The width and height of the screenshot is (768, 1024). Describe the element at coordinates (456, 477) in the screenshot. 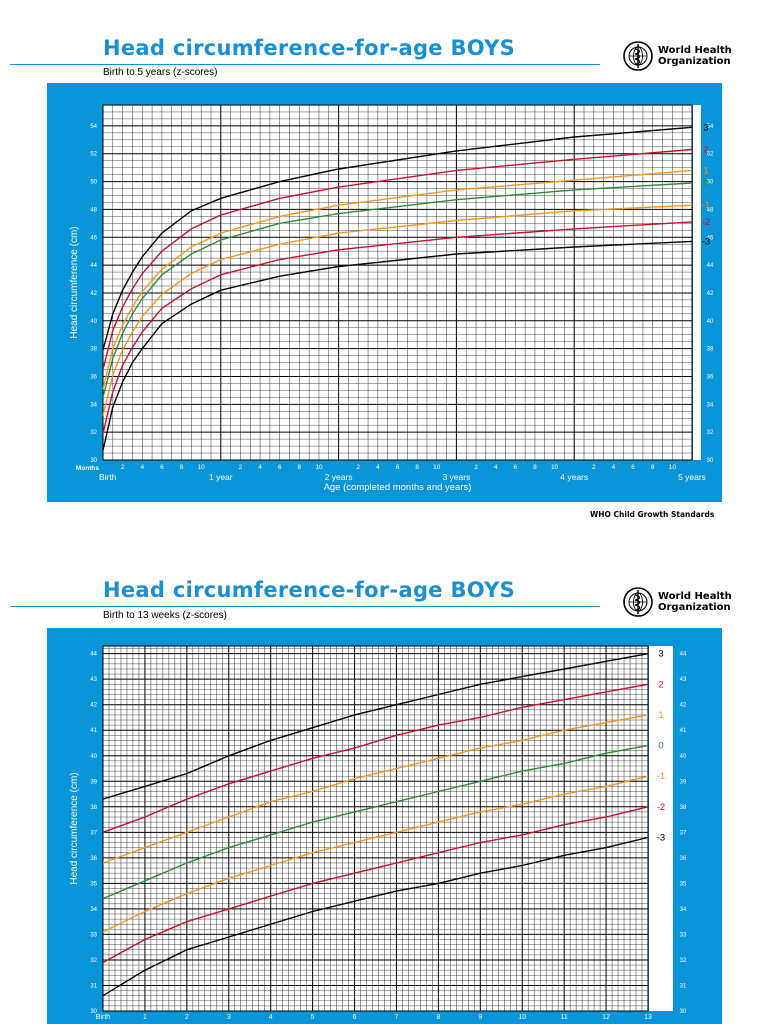

I see `x-year-label: 3 years` at that location.